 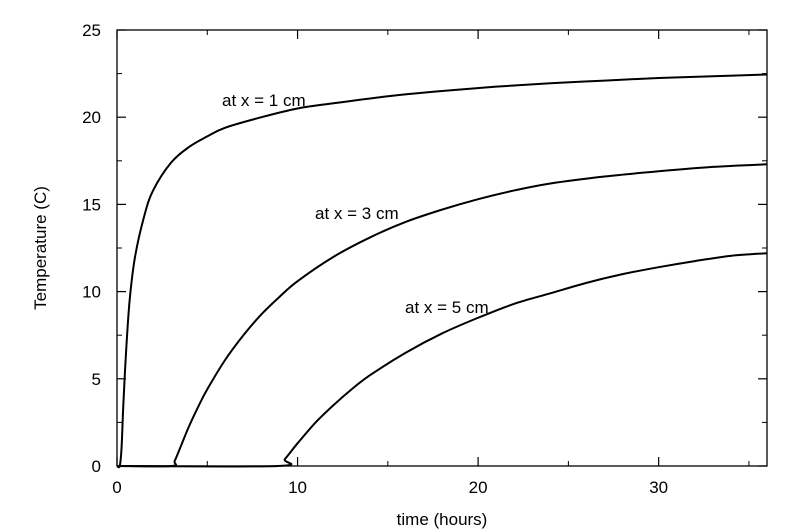 I want to click on y-tick-label: 25, so click(x=91, y=30).